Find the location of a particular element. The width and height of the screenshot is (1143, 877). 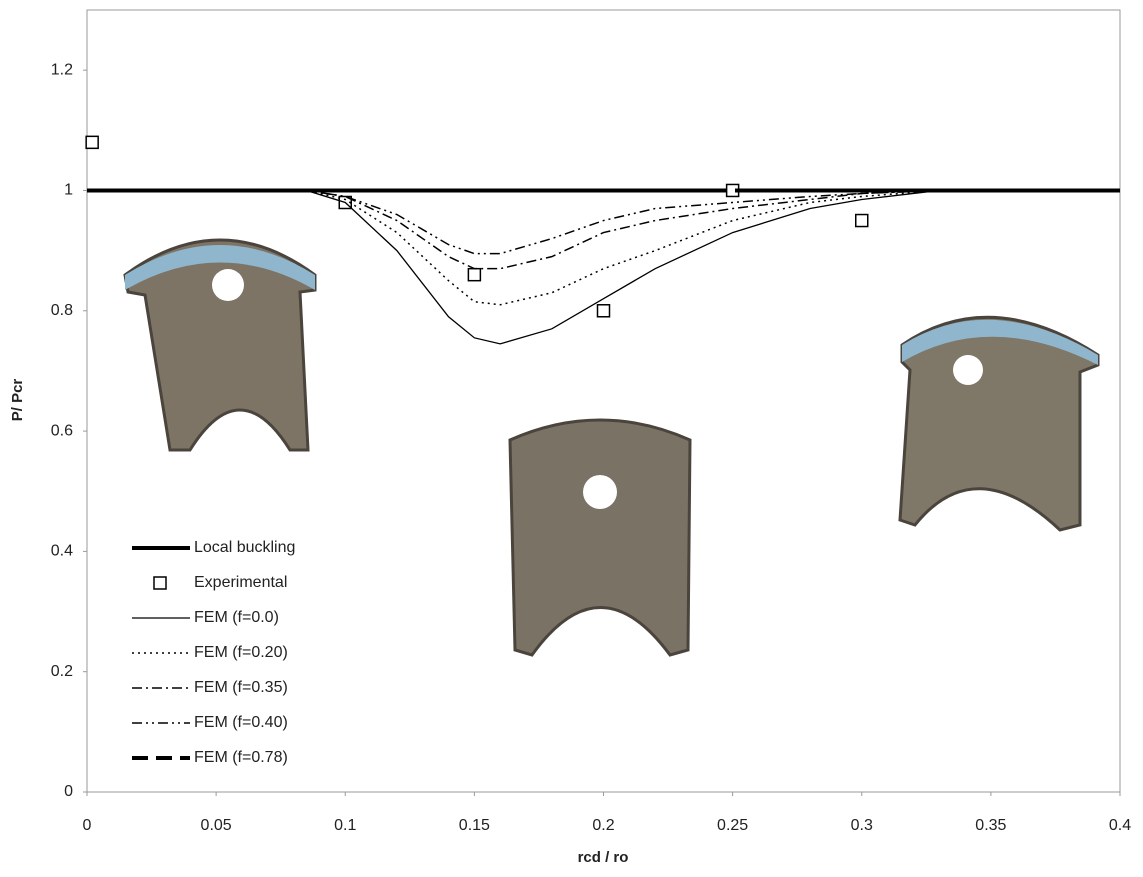

x-tick-label: 0.15 is located at coordinates (474, 825).